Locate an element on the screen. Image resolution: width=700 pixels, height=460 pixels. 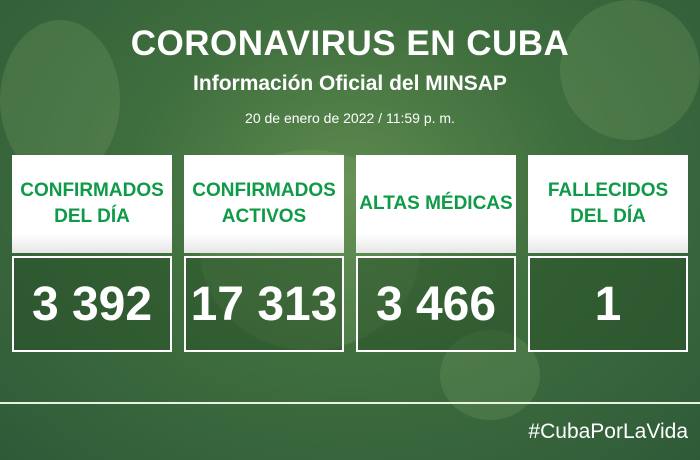
report-date: 20 de enero de 2022 / 11:59 p. m. is located at coordinates (350, 118).